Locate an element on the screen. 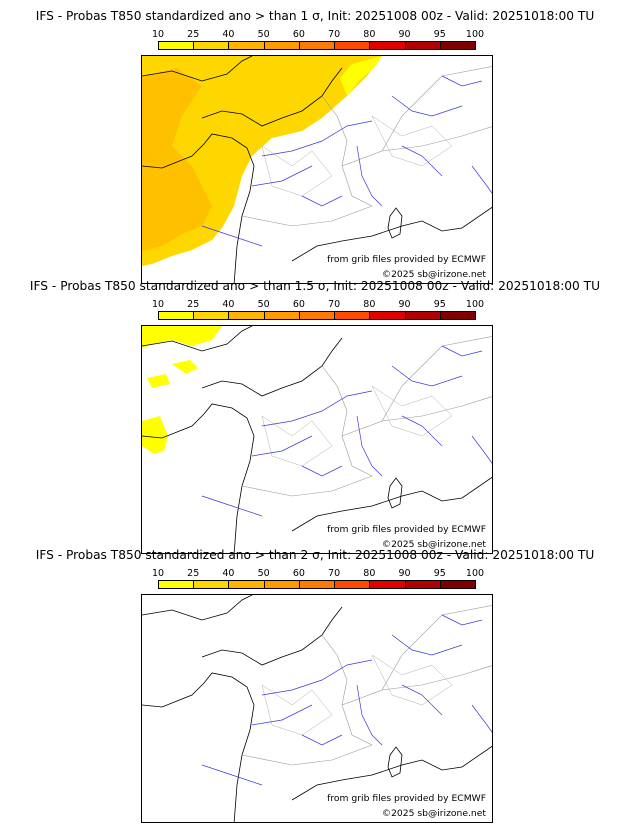 The image size is (630, 828). prob-area-edge is located at coordinates (361, 76).